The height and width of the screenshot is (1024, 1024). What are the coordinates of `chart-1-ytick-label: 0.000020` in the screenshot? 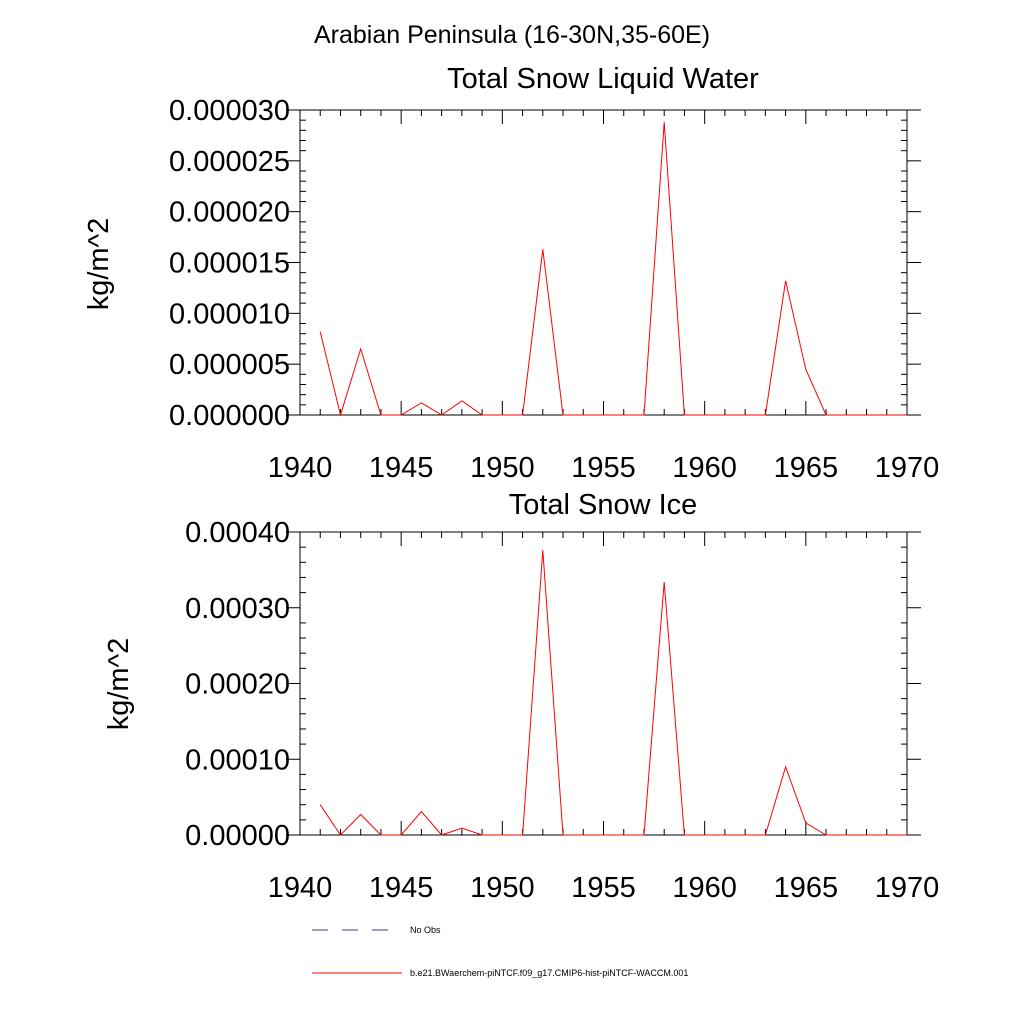 It's located at (229, 213).